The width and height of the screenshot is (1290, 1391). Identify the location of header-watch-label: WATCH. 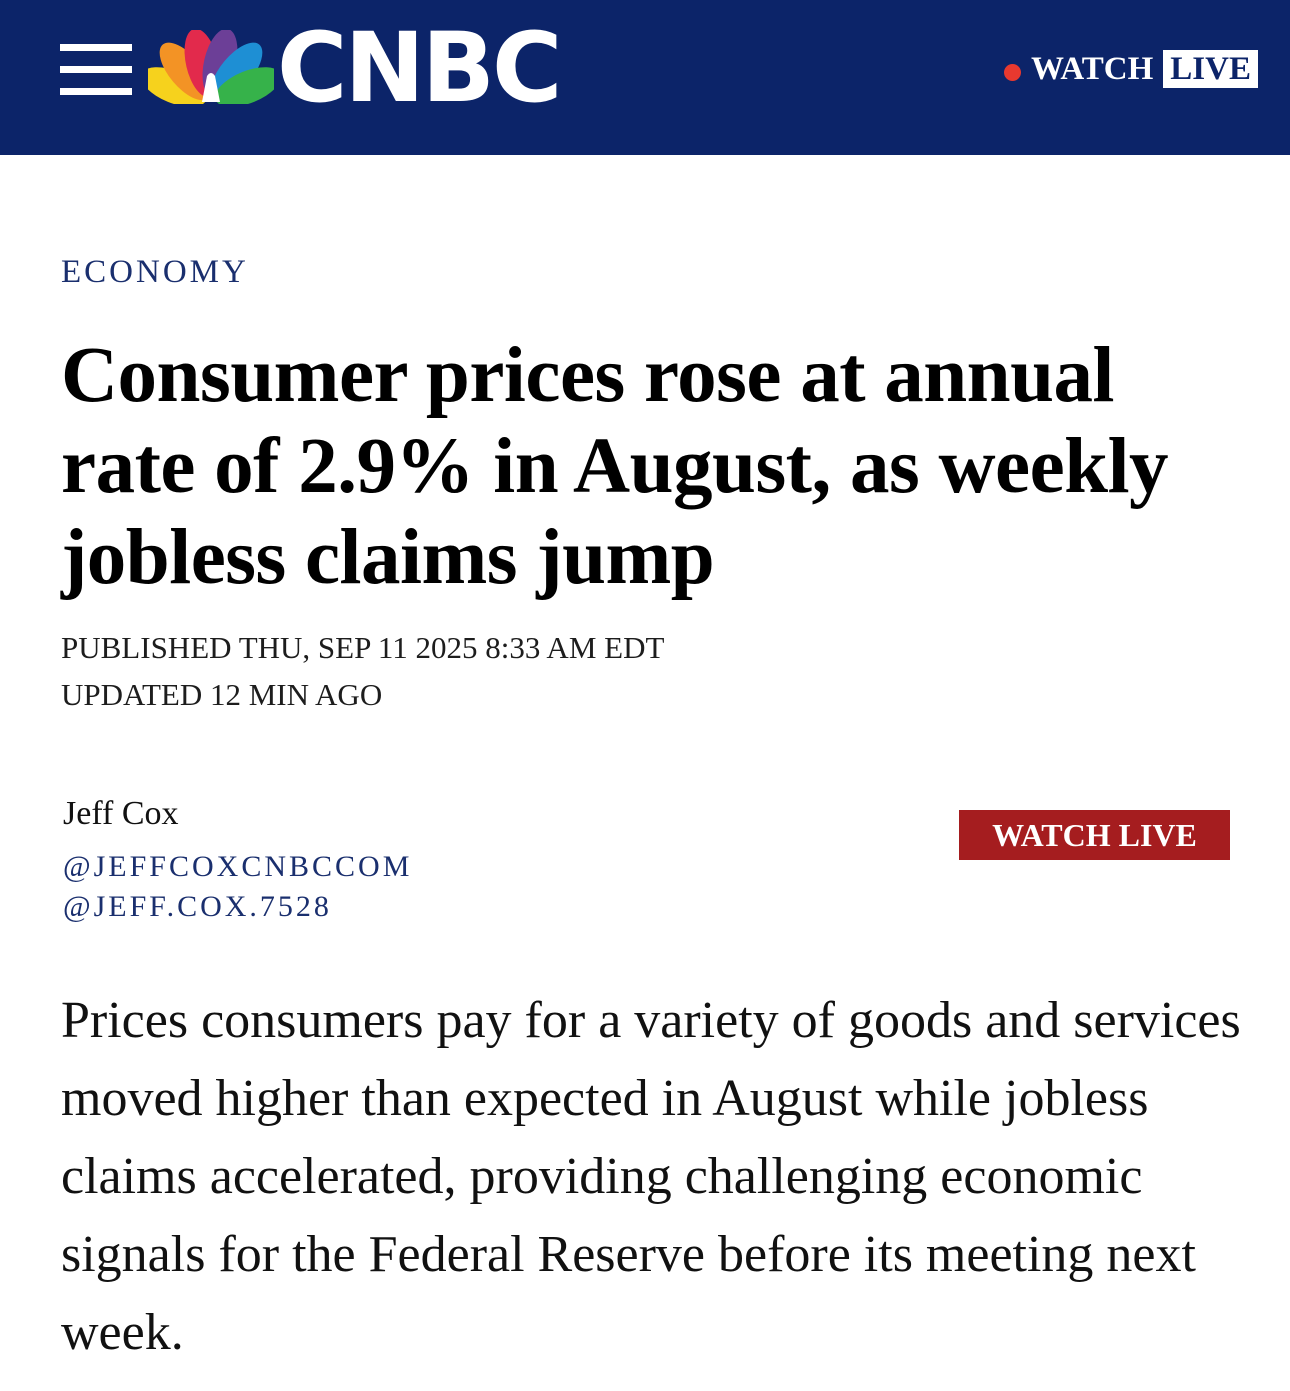
(1092, 68).